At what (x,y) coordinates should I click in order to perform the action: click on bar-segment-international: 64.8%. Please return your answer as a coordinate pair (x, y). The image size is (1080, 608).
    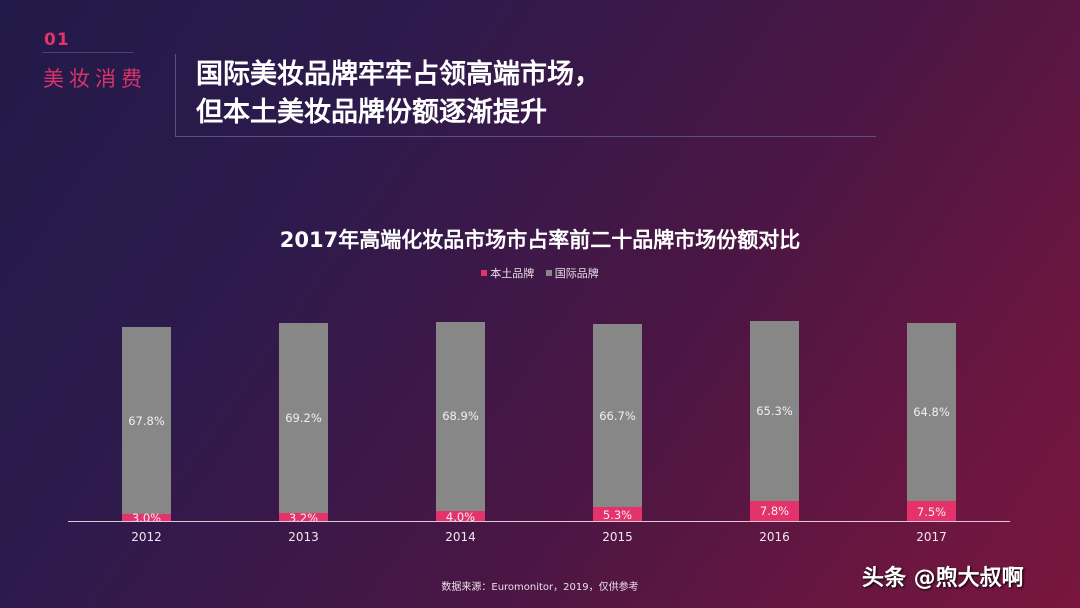
    Looking at the image, I should click on (931, 412).